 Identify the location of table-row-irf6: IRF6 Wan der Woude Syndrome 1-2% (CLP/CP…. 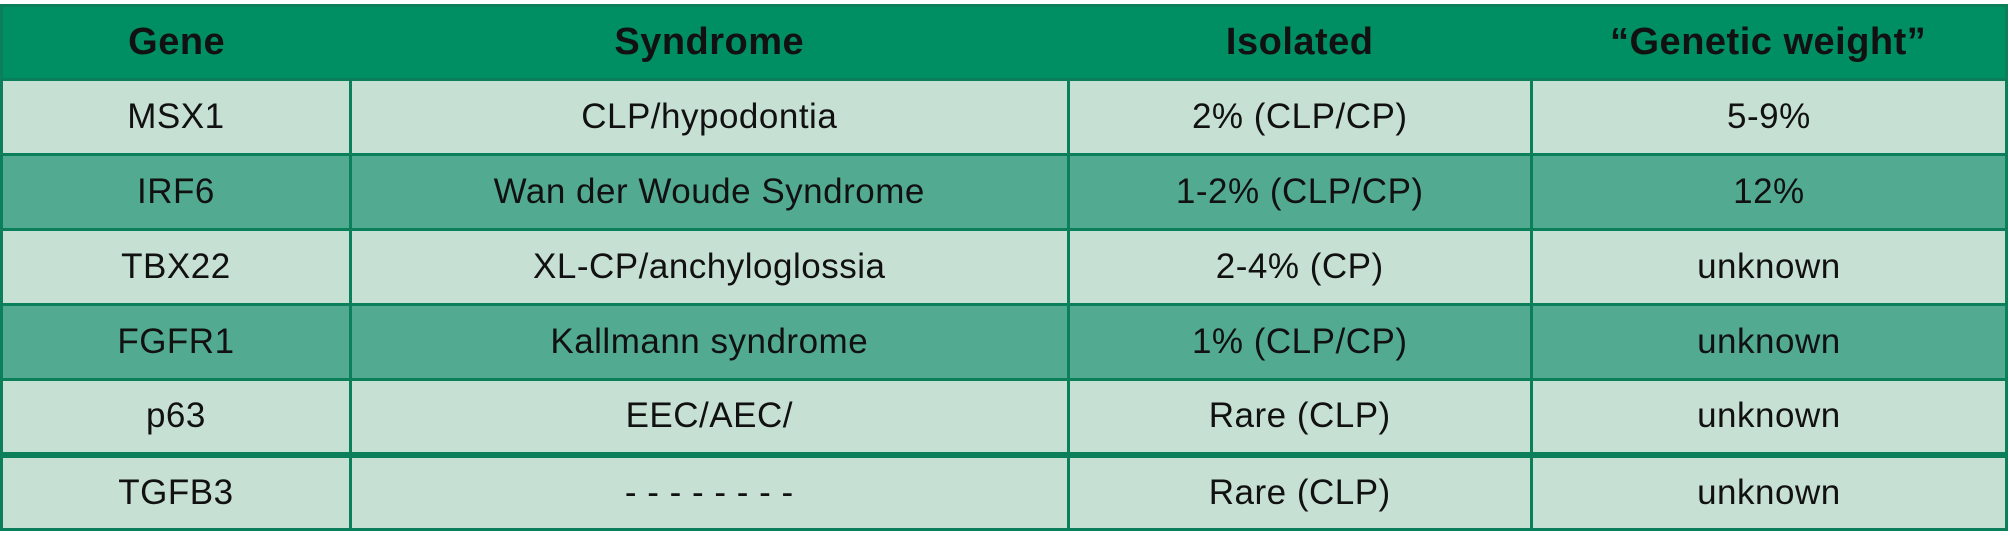
(1004, 192).